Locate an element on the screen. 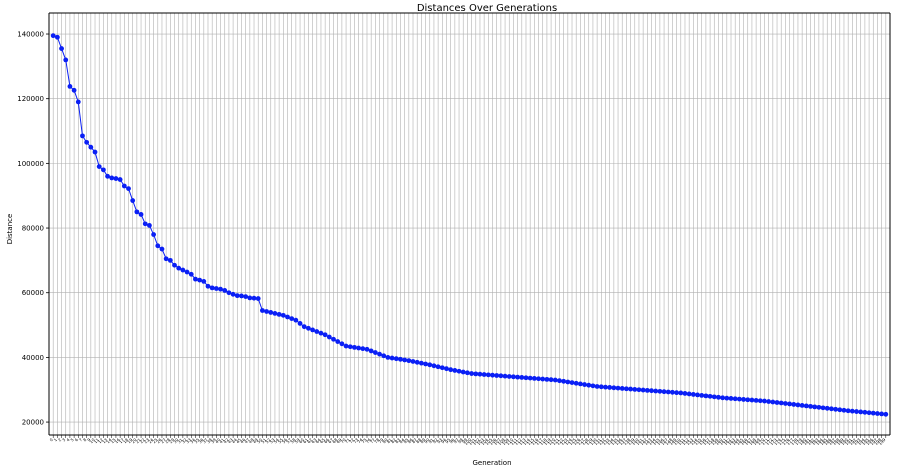 The image size is (904, 472). x-tick-label: 38 is located at coordinates (209, 440).